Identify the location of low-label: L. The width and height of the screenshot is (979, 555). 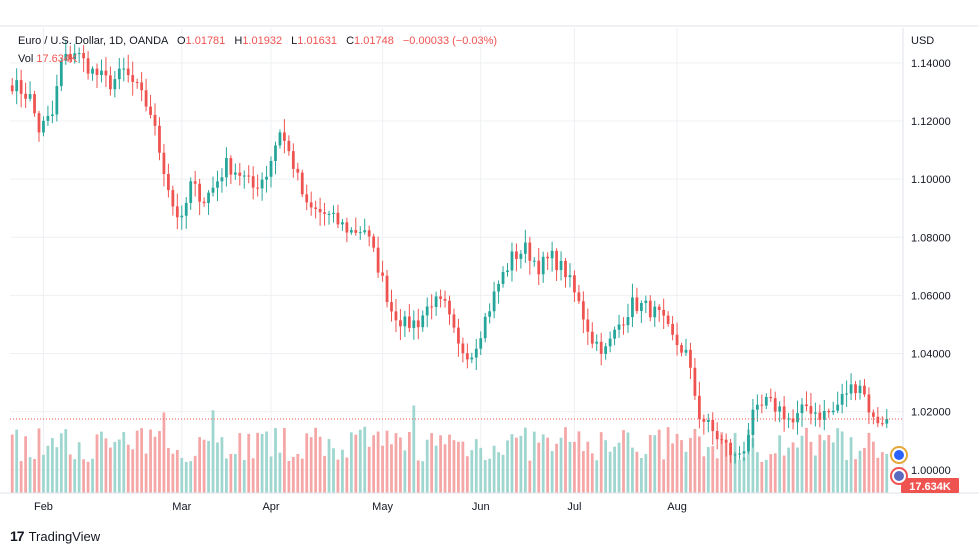
(294, 41).